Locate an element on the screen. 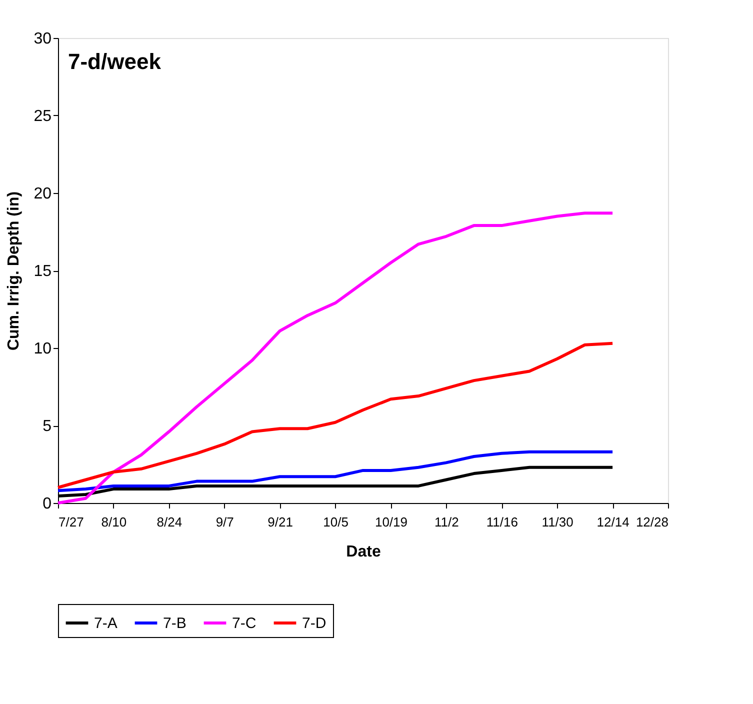 The image size is (753, 704). x-tick-label: 11/2 is located at coordinates (446, 522).